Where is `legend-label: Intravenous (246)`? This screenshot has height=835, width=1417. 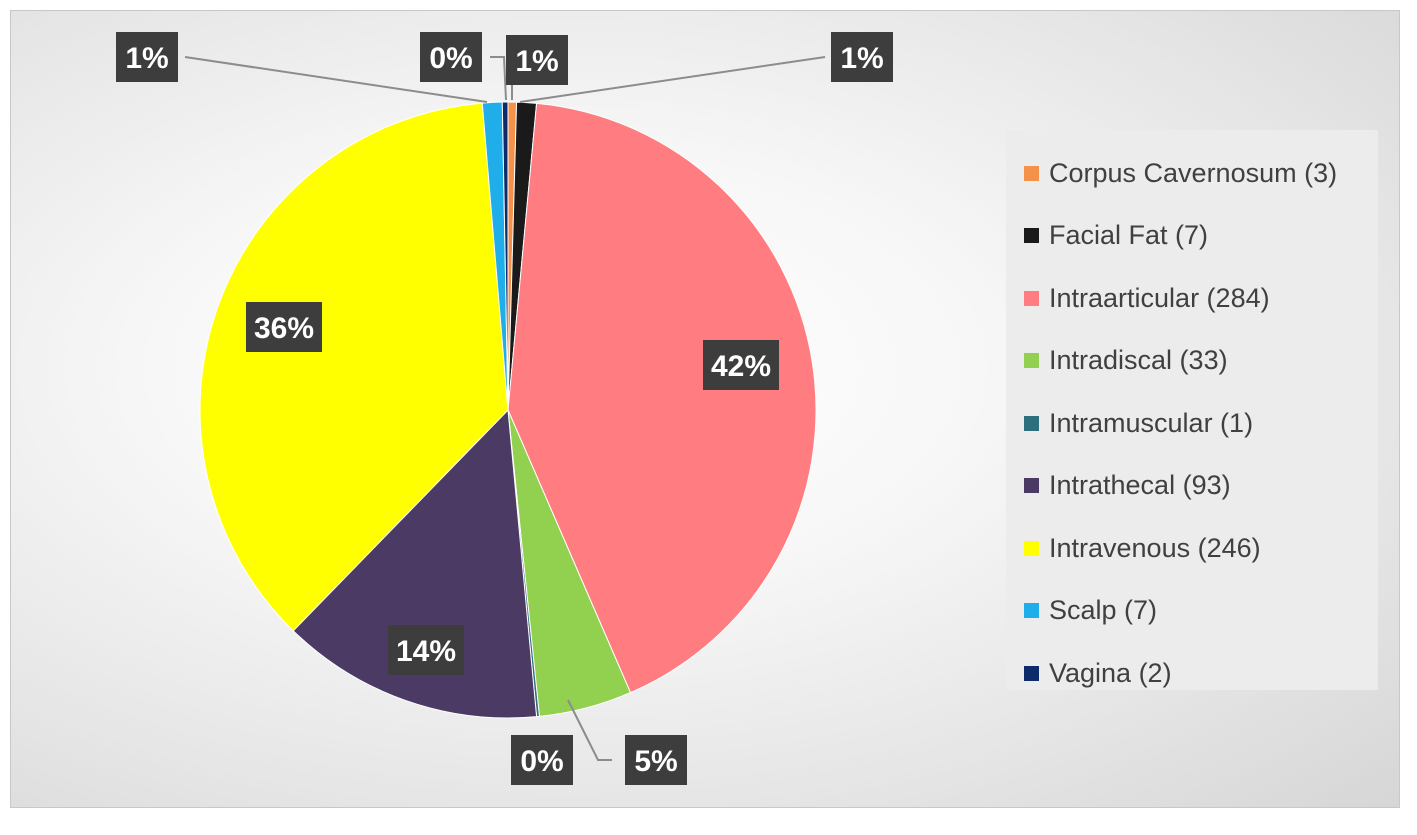
legend-label: Intravenous (246) is located at coordinates (1155, 547).